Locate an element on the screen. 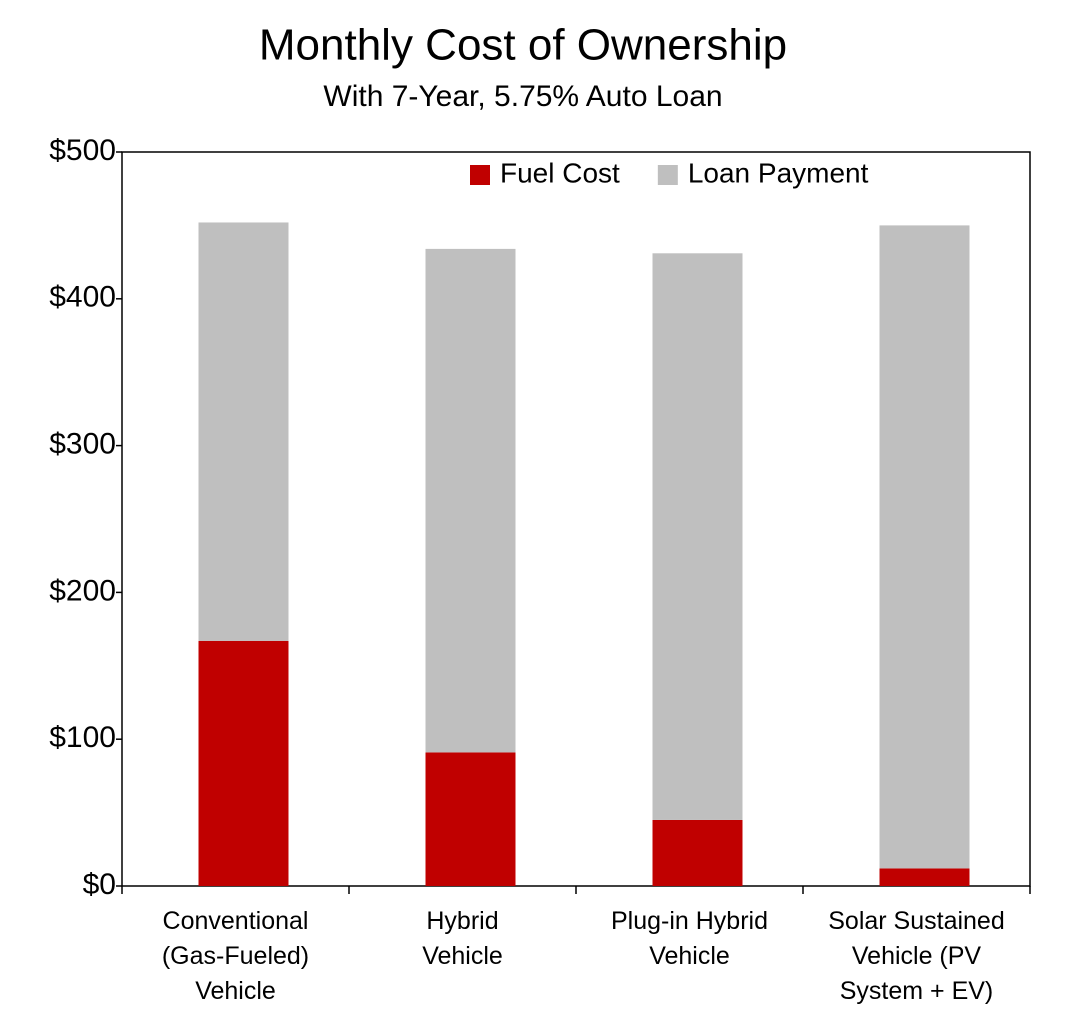  y-tick-label: $100 is located at coordinates (82, 737).